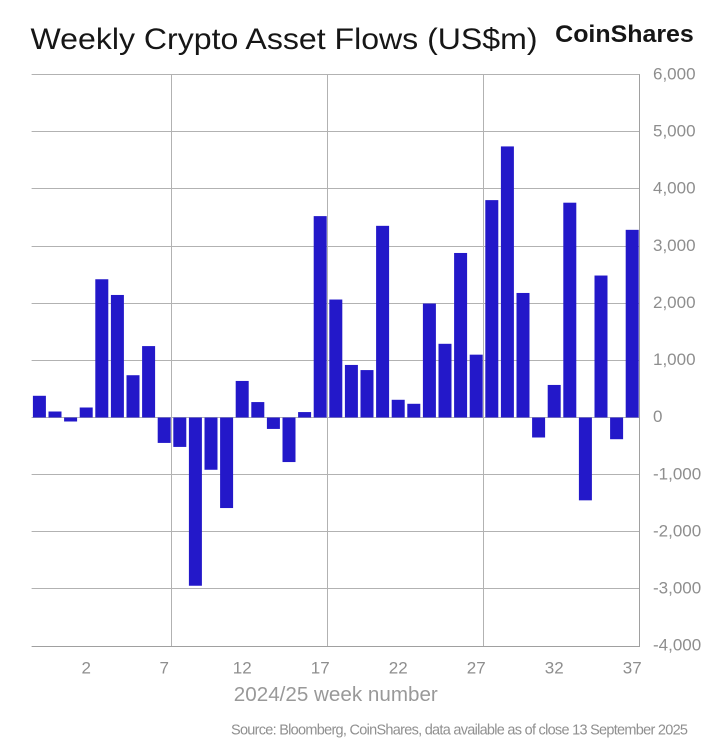 Image resolution: width=720 pixels, height=749 pixels. What do you see at coordinates (336, 695) in the screenshot?
I see `svg-text: 2024/25 week number` at bounding box center [336, 695].